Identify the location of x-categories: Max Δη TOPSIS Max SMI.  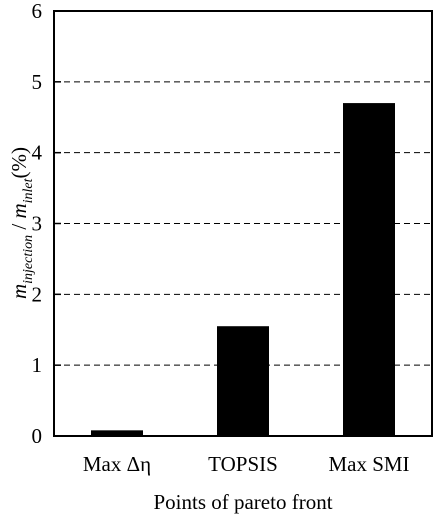
(246, 464).